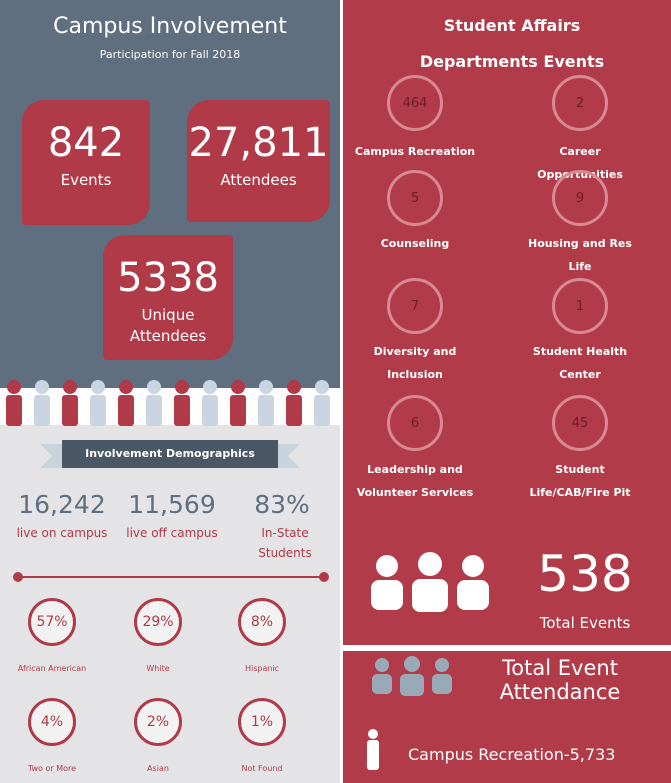 This screenshot has width=671, height=783. I want to click on department-label: Student Health Center, so click(580, 363).